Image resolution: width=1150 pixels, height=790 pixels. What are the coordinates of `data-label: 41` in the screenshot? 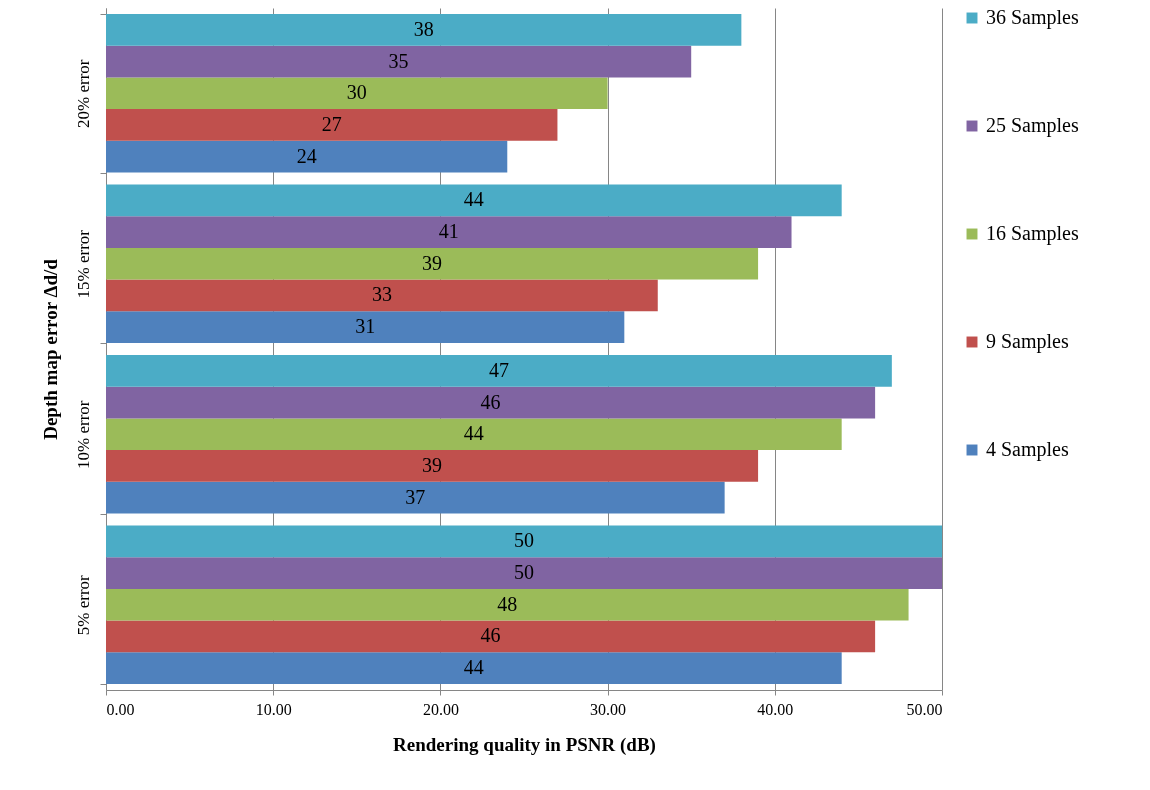 It's located at (448, 231).